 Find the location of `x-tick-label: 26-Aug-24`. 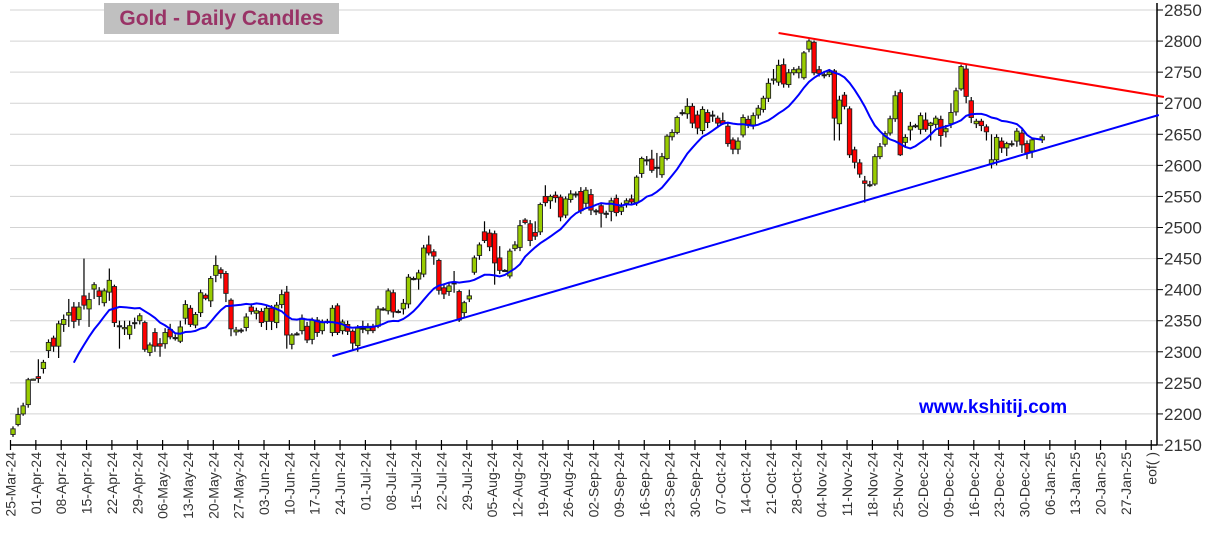

x-tick-label: 26-Aug-24 is located at coordinates (568, 485).